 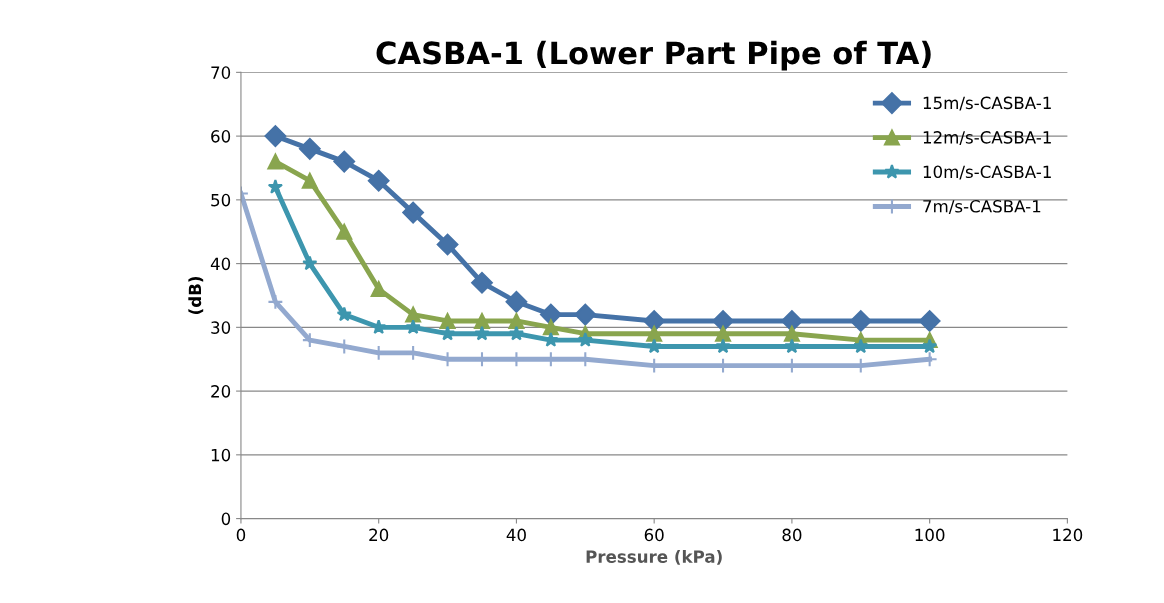 What do you see at coordinates (220, 264) in the screenshot?
I see `y-tick-label: 40` at bounding box center [220, 264].